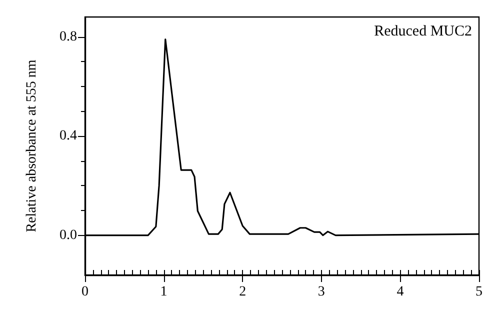  What do you see at coordinates (242, 292) in the screenshot?
I see `x-tick-label: 2` at bounding box center [242, 292].